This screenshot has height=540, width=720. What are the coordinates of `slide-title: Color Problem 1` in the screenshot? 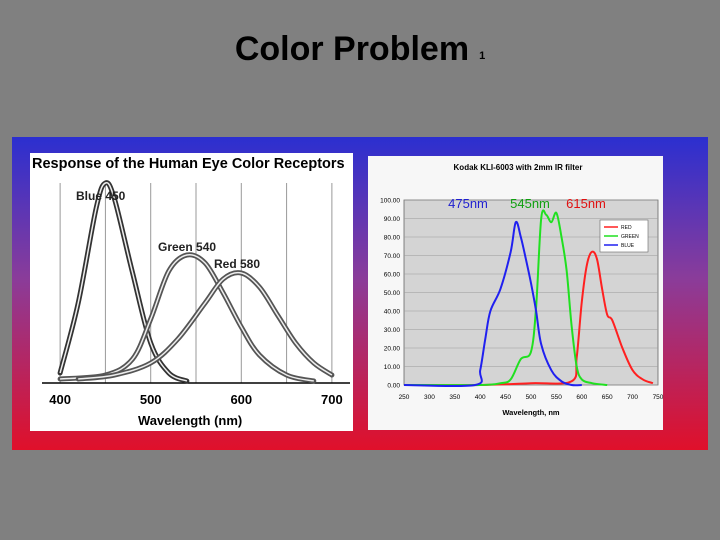 It's located at (360, 49).